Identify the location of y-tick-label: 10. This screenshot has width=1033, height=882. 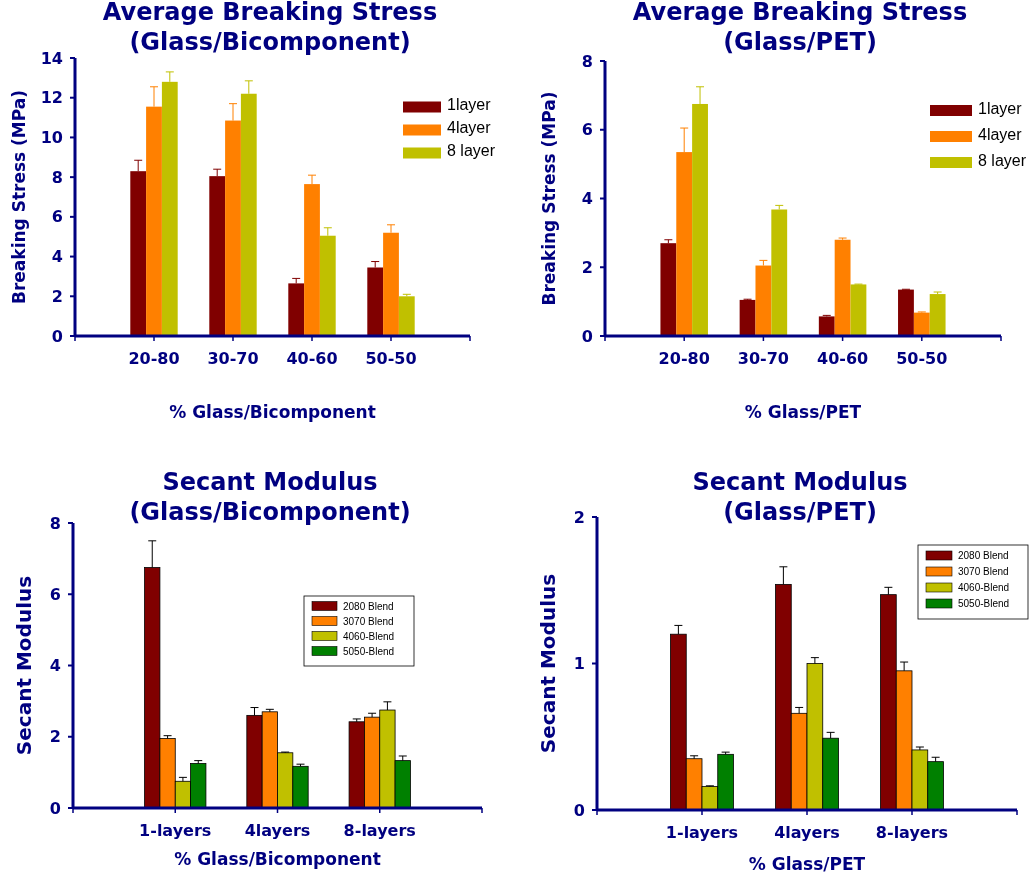
(51, 138).